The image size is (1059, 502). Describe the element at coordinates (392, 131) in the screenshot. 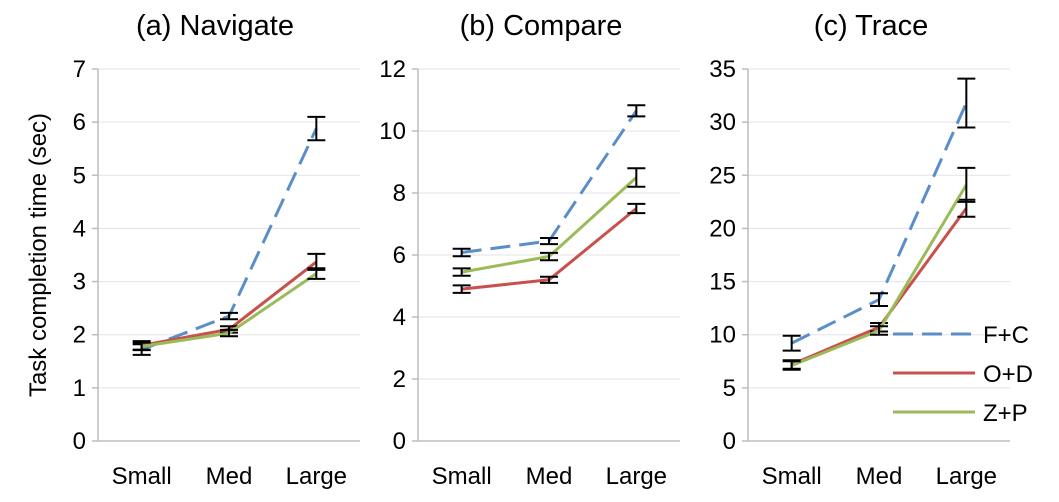

I see `y-tick-label-1-5: 10` at that location.